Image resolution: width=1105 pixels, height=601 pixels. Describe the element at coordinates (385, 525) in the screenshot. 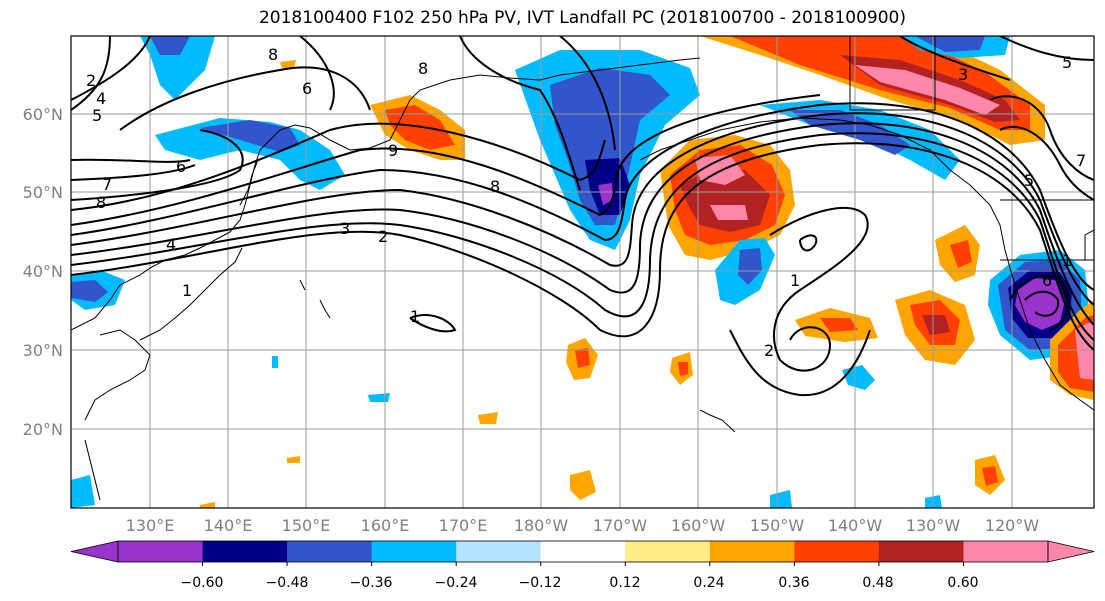

I see `lon-label: 160°E` at that location.